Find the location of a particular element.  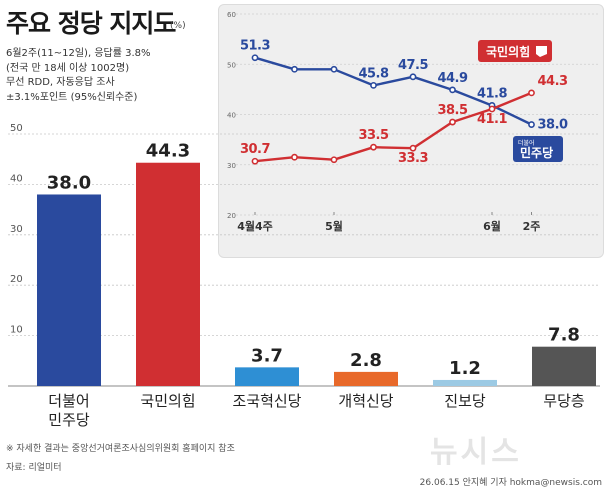

line-value-label: 41.1 is located at coordinates (492, 119).